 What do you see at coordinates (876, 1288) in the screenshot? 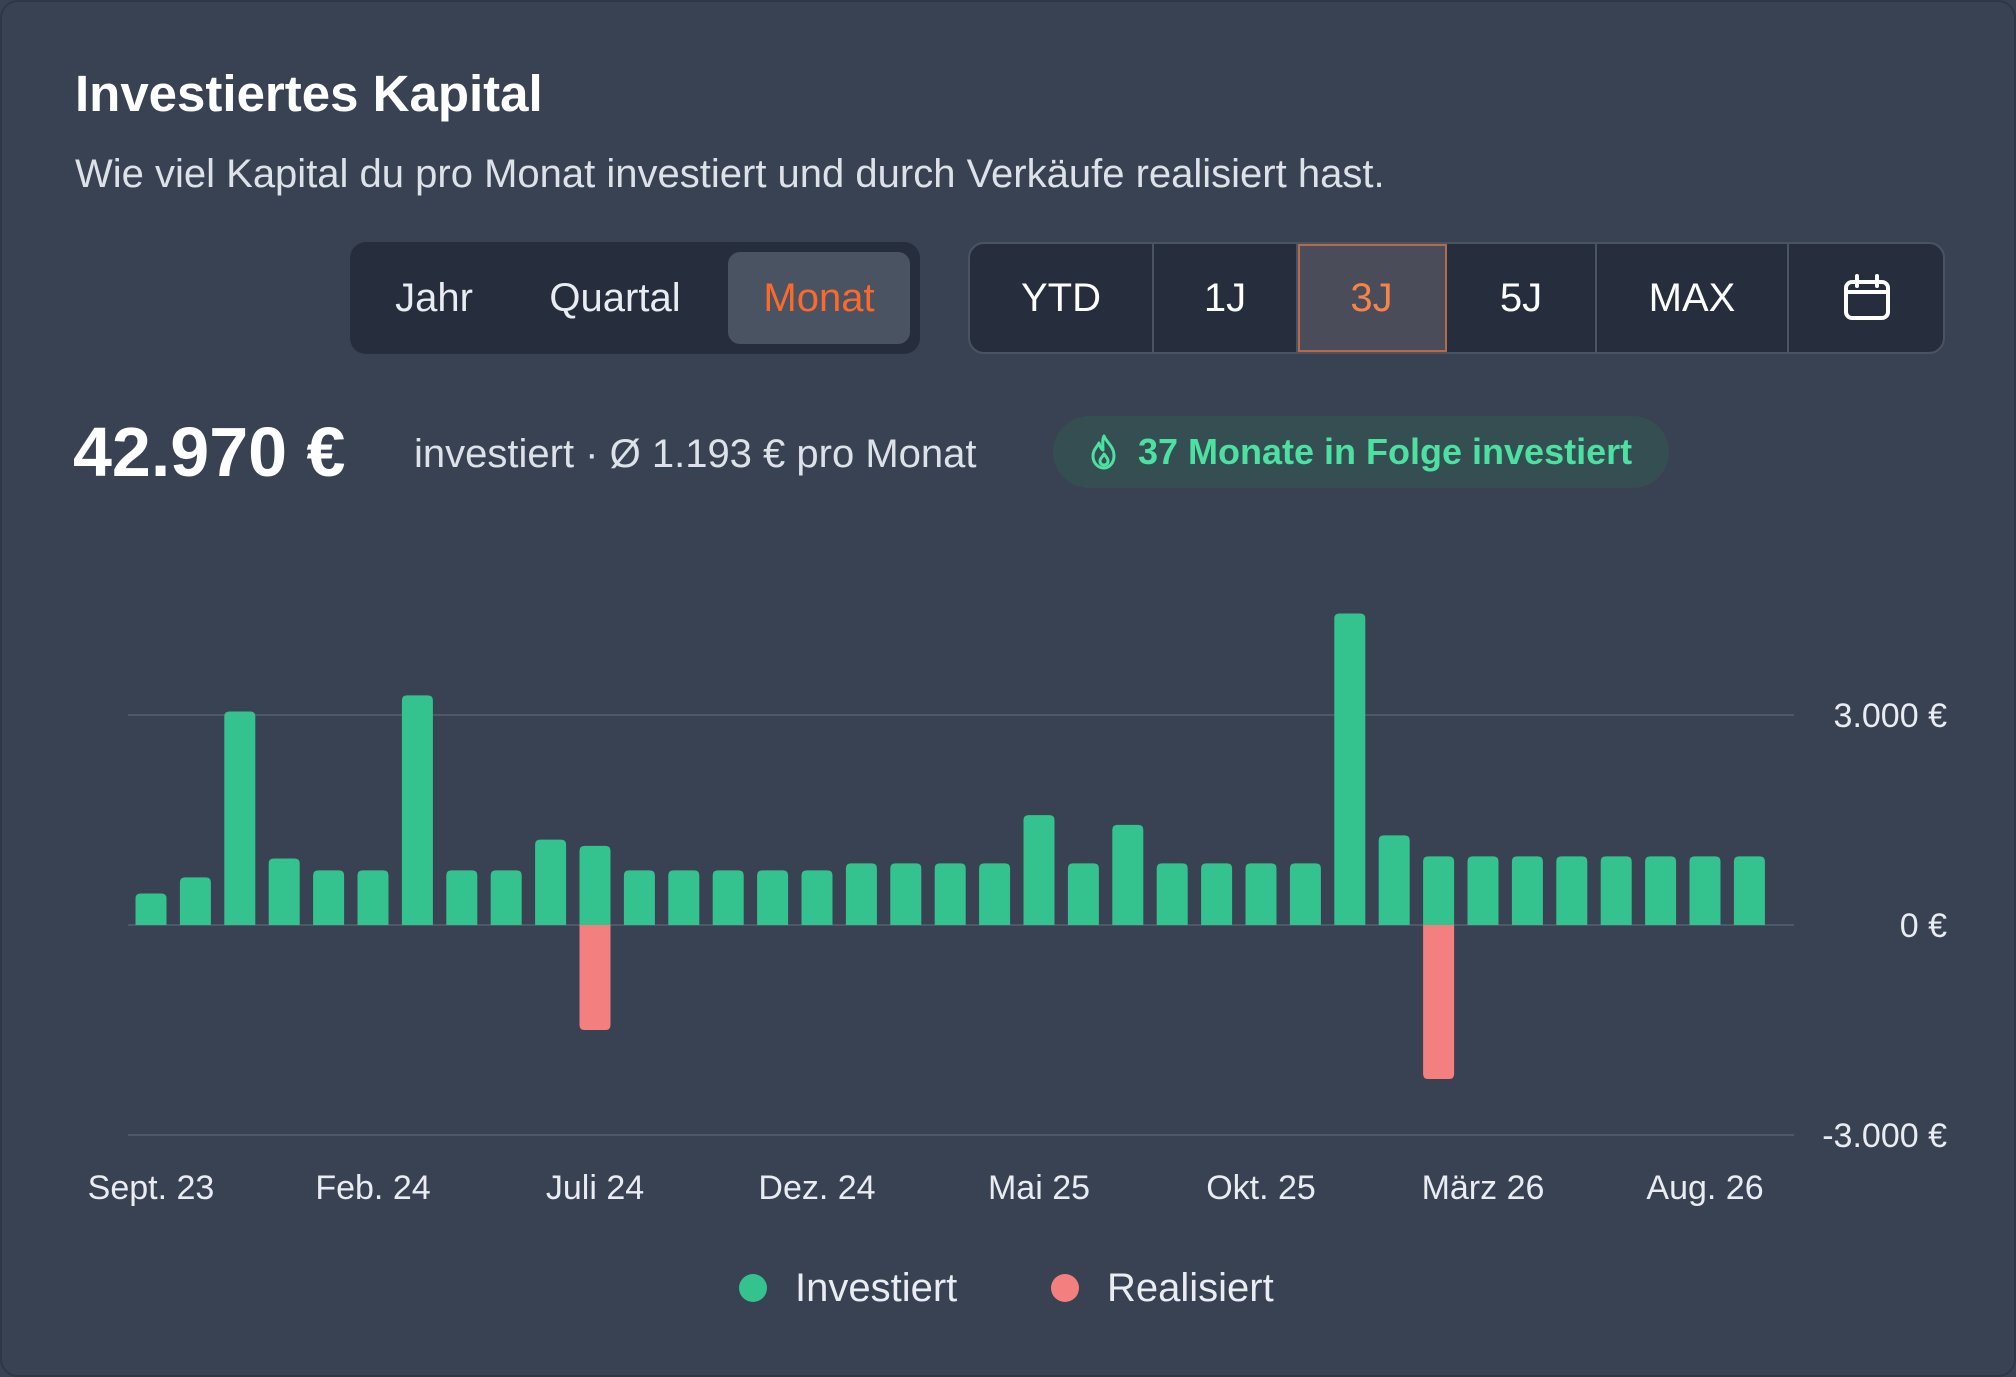
I see `legend-label-investiert: Investiert` at bounding box center [876, 1288].